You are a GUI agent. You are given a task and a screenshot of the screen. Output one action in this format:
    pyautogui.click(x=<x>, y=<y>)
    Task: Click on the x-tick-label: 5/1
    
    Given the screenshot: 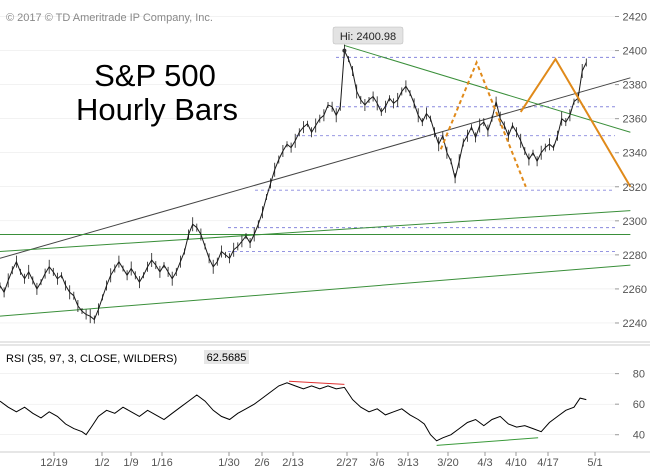 What is the action you would take?
    pyautogui.click(x=594, y=462)
    